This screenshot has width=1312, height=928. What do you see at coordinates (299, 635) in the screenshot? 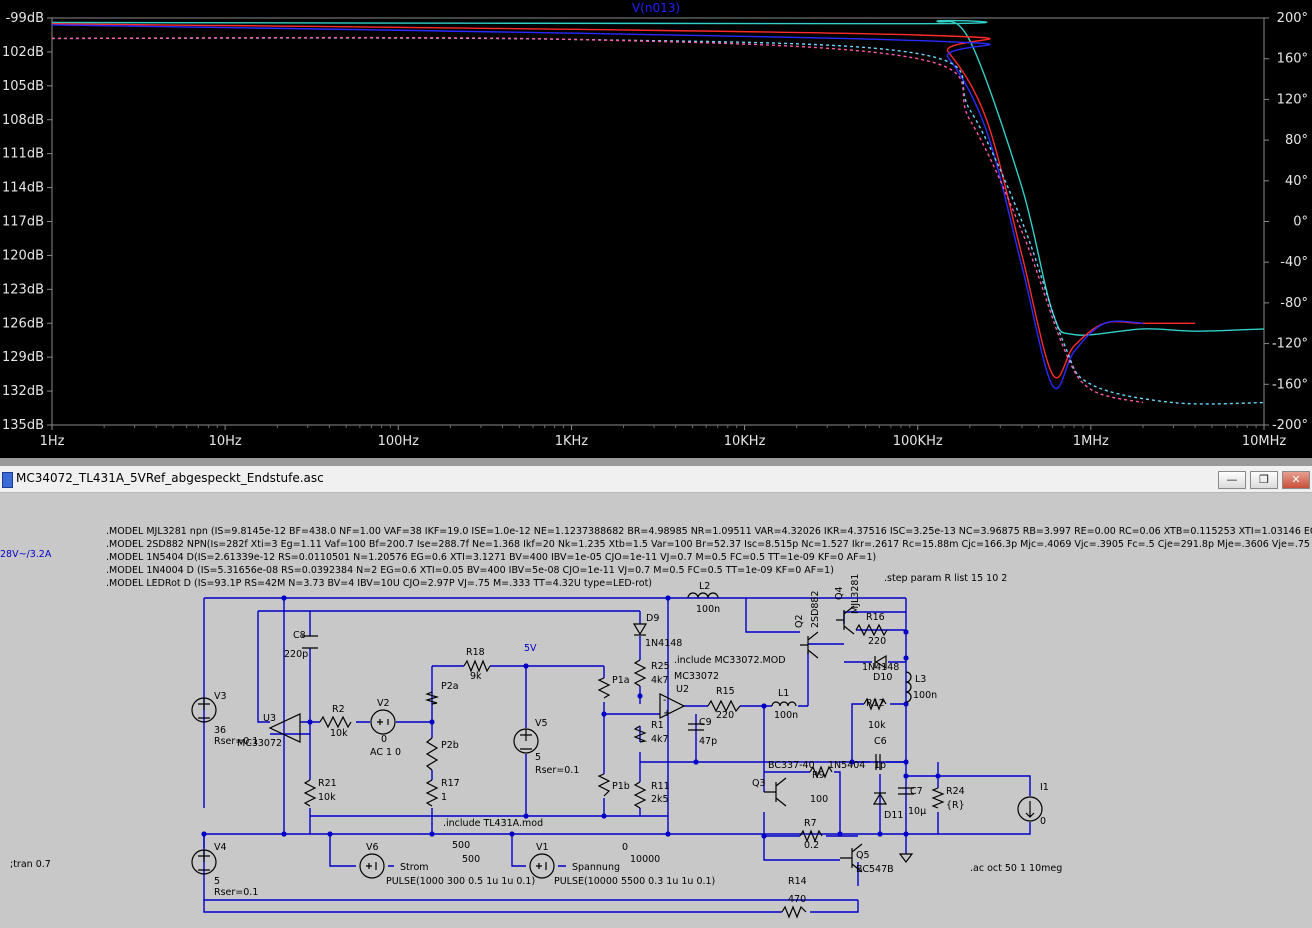
I see `label-C8: C8` at bounding box center [299, 635].